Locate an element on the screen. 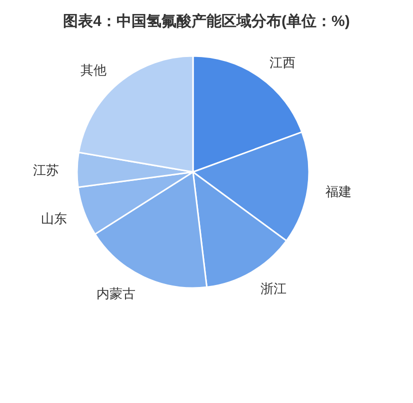  slice-label: 其他 is located at coordinates (93, 70).